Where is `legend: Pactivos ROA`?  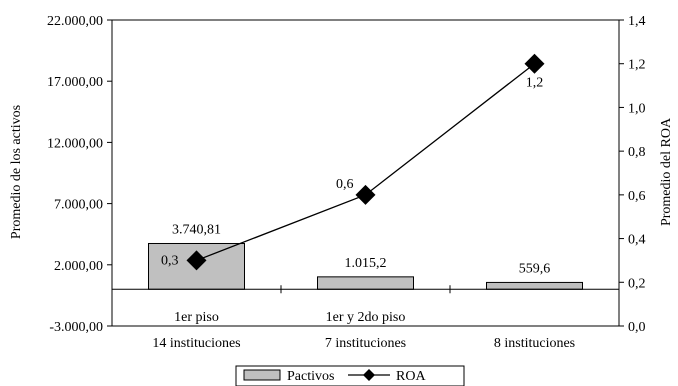 legend: Pactivos ROA is located at coordinates (350, 375).